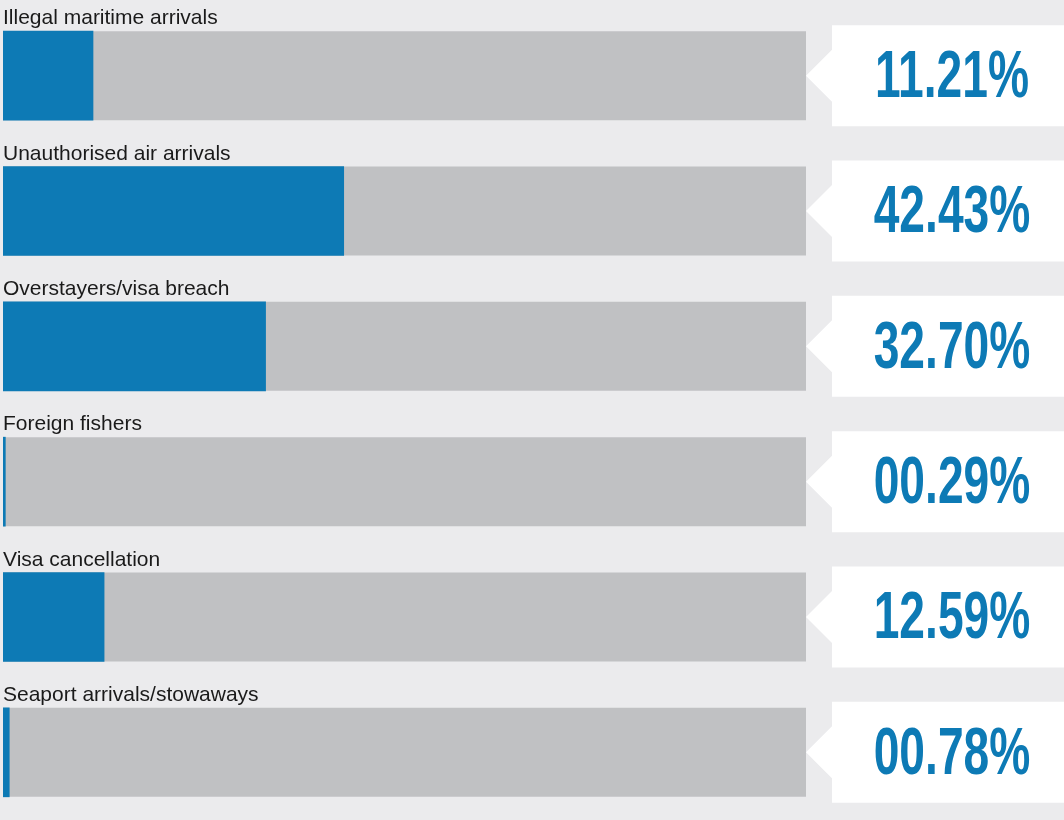 The width and height of the screenshot is (1064, 820). I want to click on y-tick-label: Unauthorised air arrivals, so click(117, 152).